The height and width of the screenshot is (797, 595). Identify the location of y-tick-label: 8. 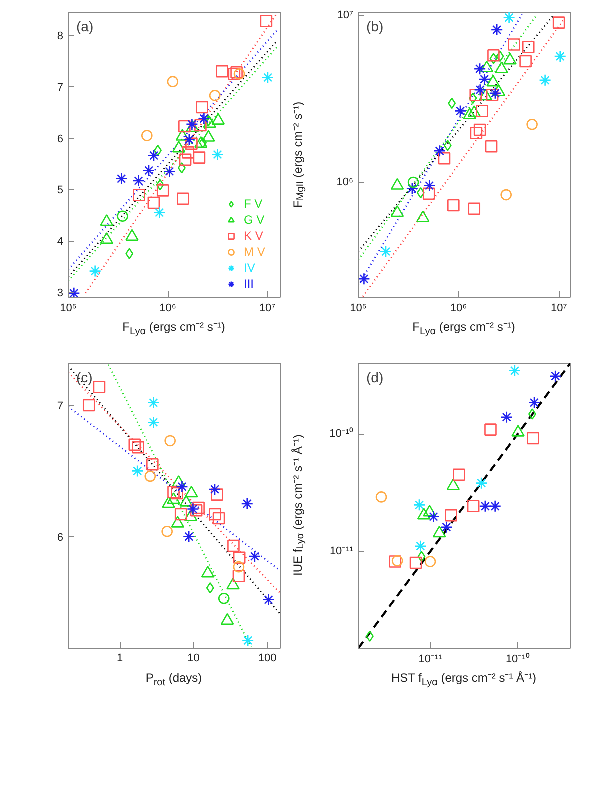
(60, 36).